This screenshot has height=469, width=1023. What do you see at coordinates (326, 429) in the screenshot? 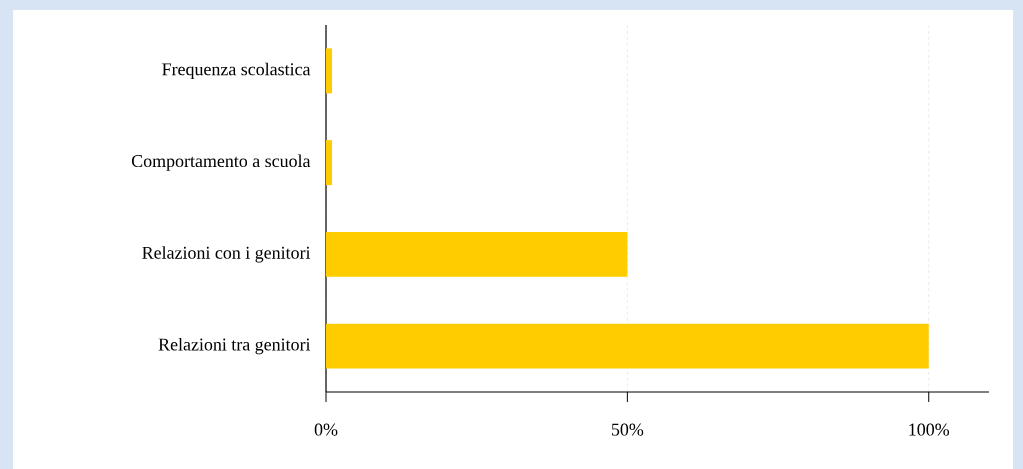
I see `x-tick-label: 0%` at bounding box center [326, 429].